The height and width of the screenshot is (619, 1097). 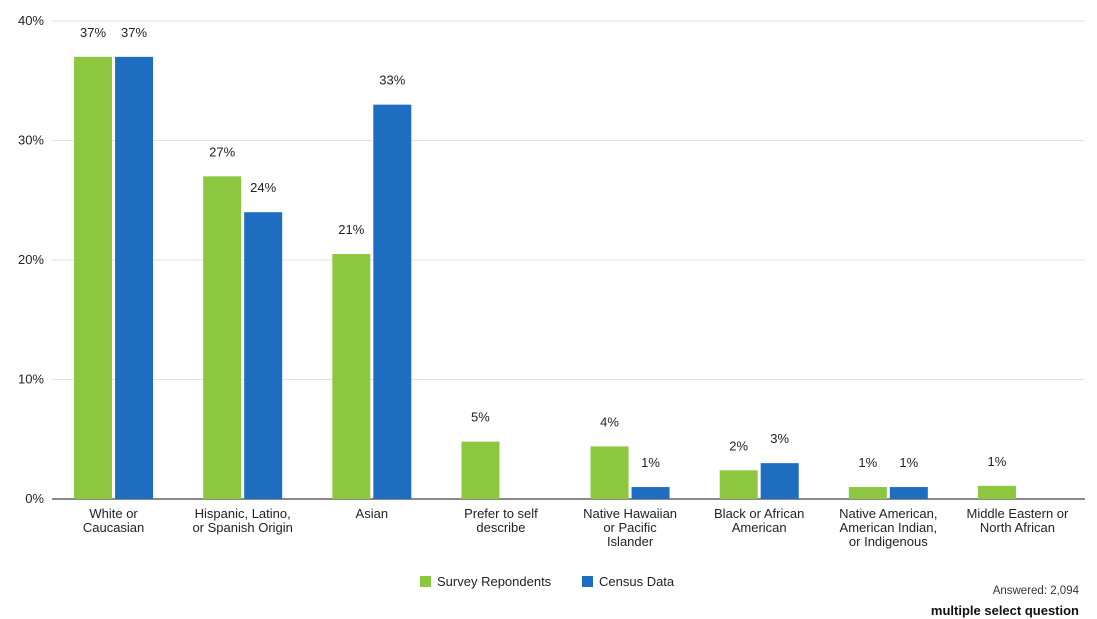 I want to click on legend-label: Census Data, so click(x=637, y=581).